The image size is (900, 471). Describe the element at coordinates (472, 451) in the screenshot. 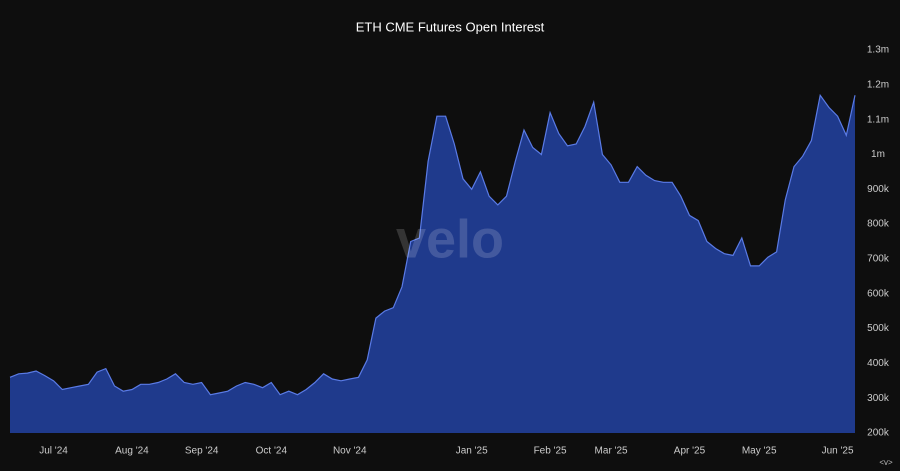

I see `x-tick-label: Jan '25` at that location.